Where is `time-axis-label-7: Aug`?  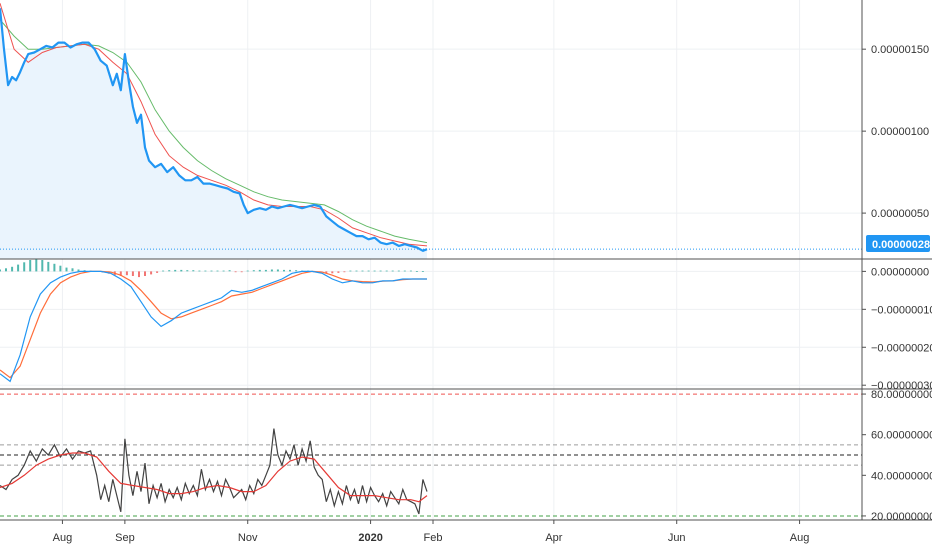 time-axis-label-7: Aug is located at coordinates (800, 538).